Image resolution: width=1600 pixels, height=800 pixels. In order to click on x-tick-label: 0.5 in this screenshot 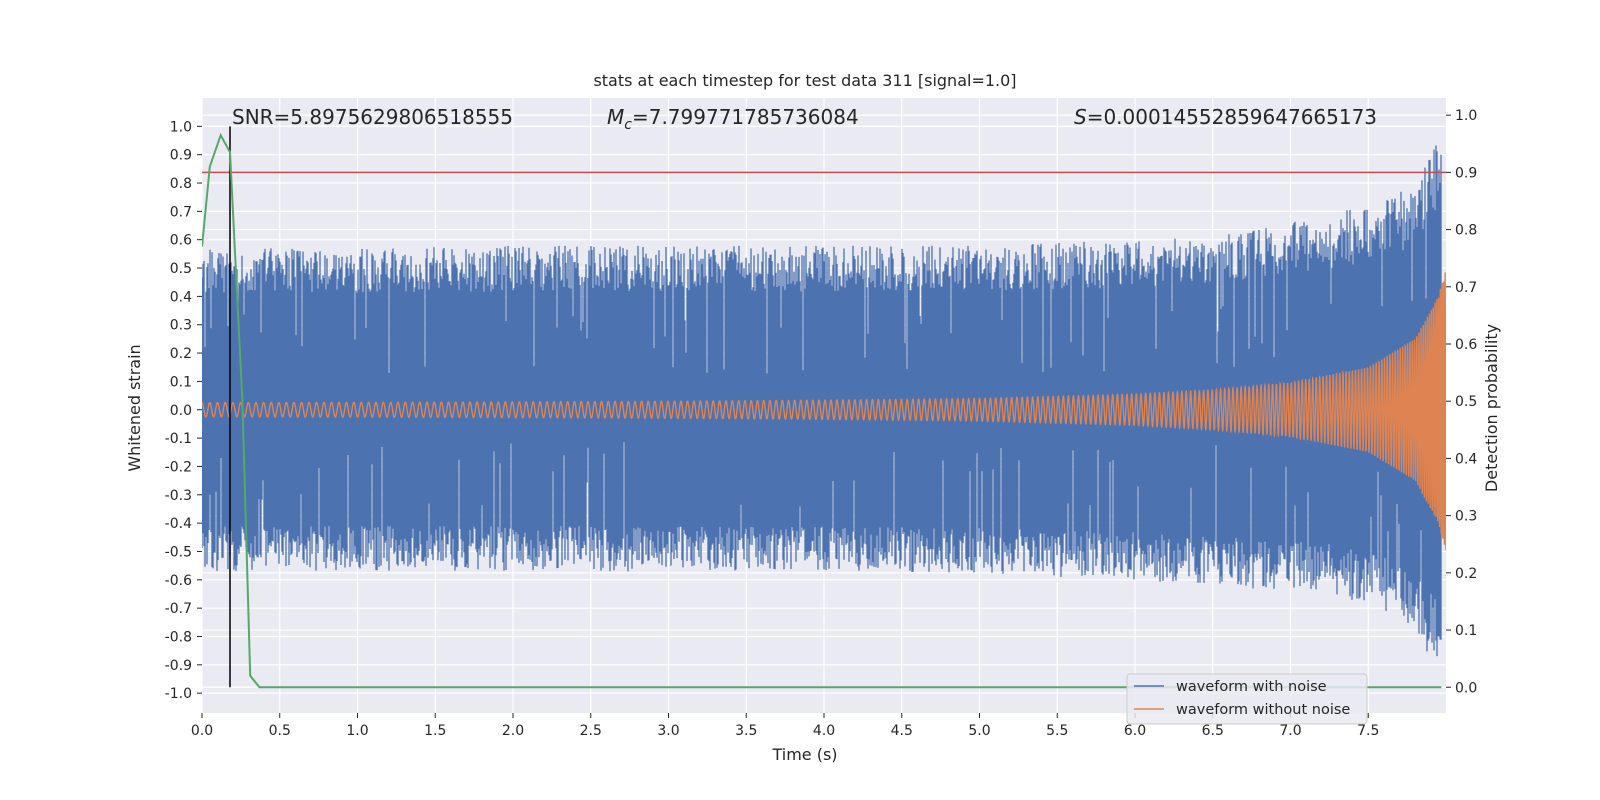, I will do `click(280, 731)`.